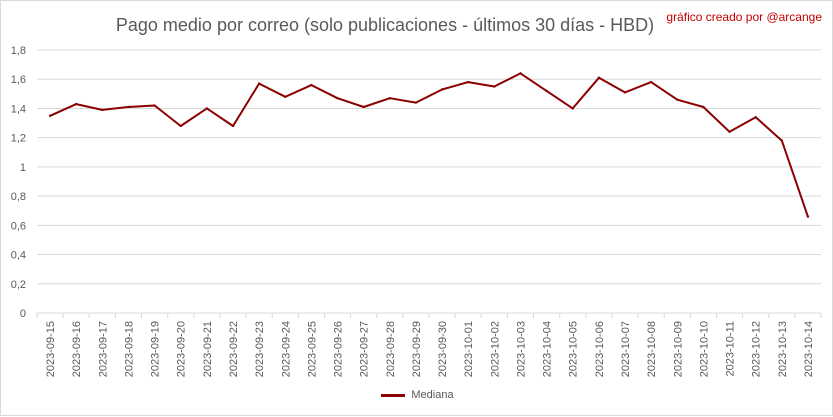  Describe the element at coordinates (18, 80) in the screenshot. I see `y-tick-label: 1,6` at that location.